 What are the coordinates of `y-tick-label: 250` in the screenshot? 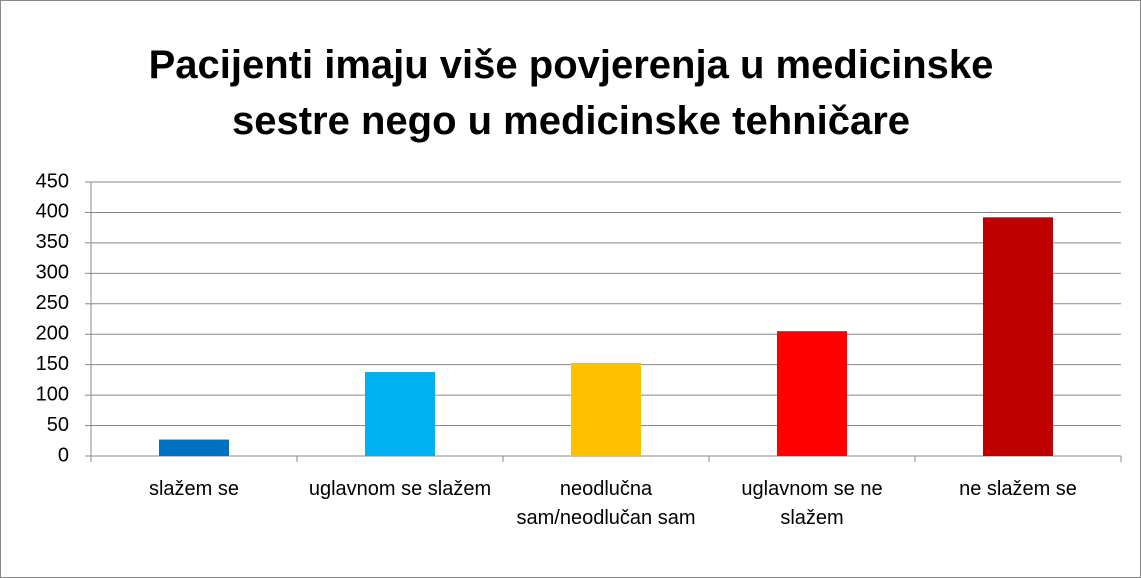 It's located at (52, 303).